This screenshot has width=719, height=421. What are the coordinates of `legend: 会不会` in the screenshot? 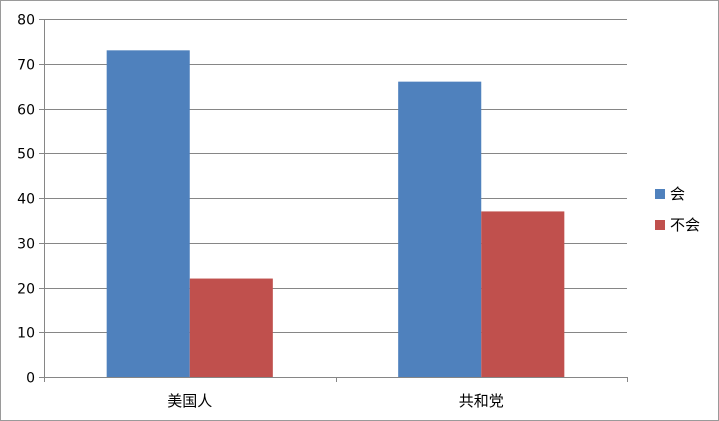 It's located at (677, 209).